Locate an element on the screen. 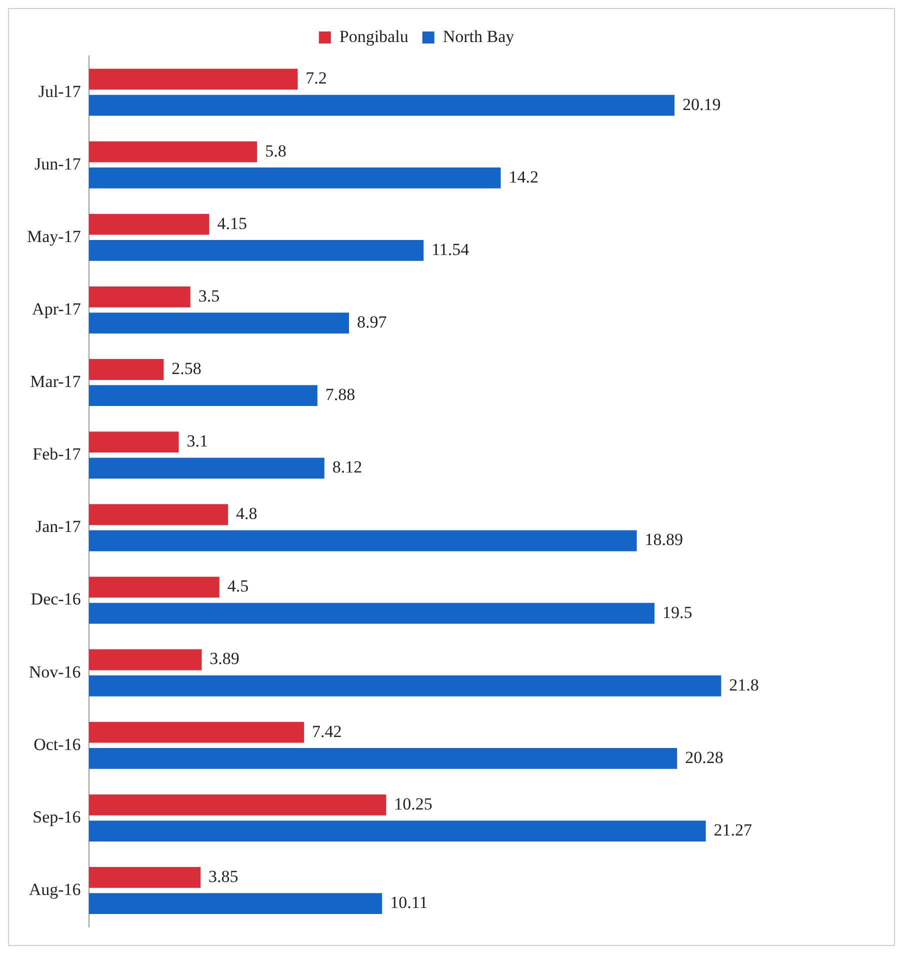  legend-label: North Bay is located at coordinates (478, 36).